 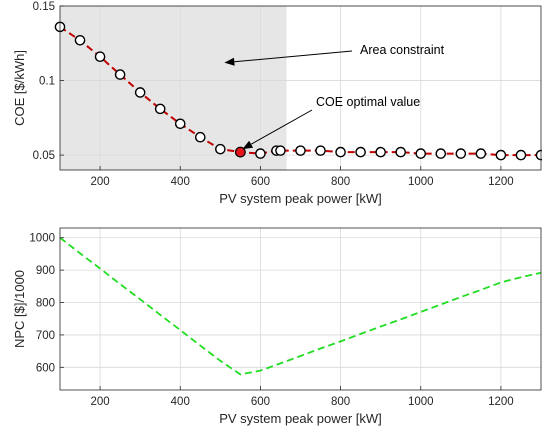 What do you see at coordinates (47, 82) in the screenshot?
I see `y-tick-label: 0.1` at bounding box center [47, 82].